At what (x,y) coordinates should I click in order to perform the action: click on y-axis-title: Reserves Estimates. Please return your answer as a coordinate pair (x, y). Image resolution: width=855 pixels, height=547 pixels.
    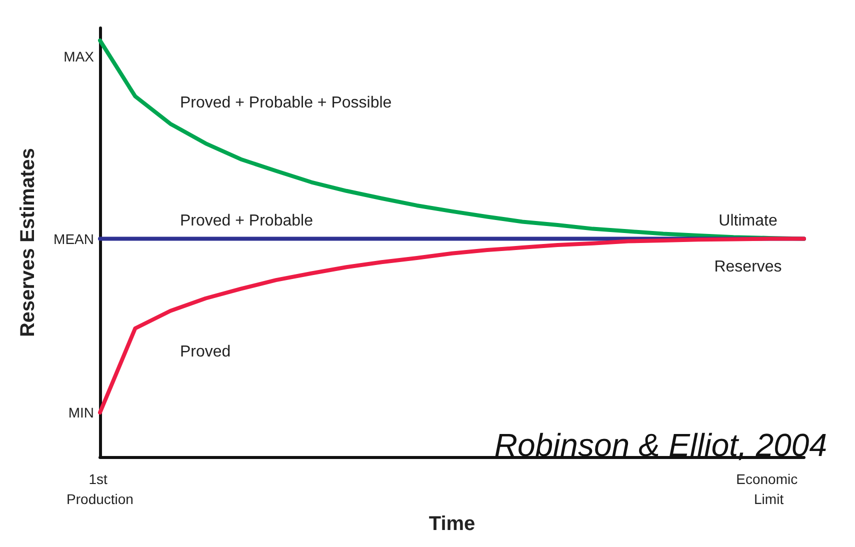
    Looking at the image, I should click on (28, 243).